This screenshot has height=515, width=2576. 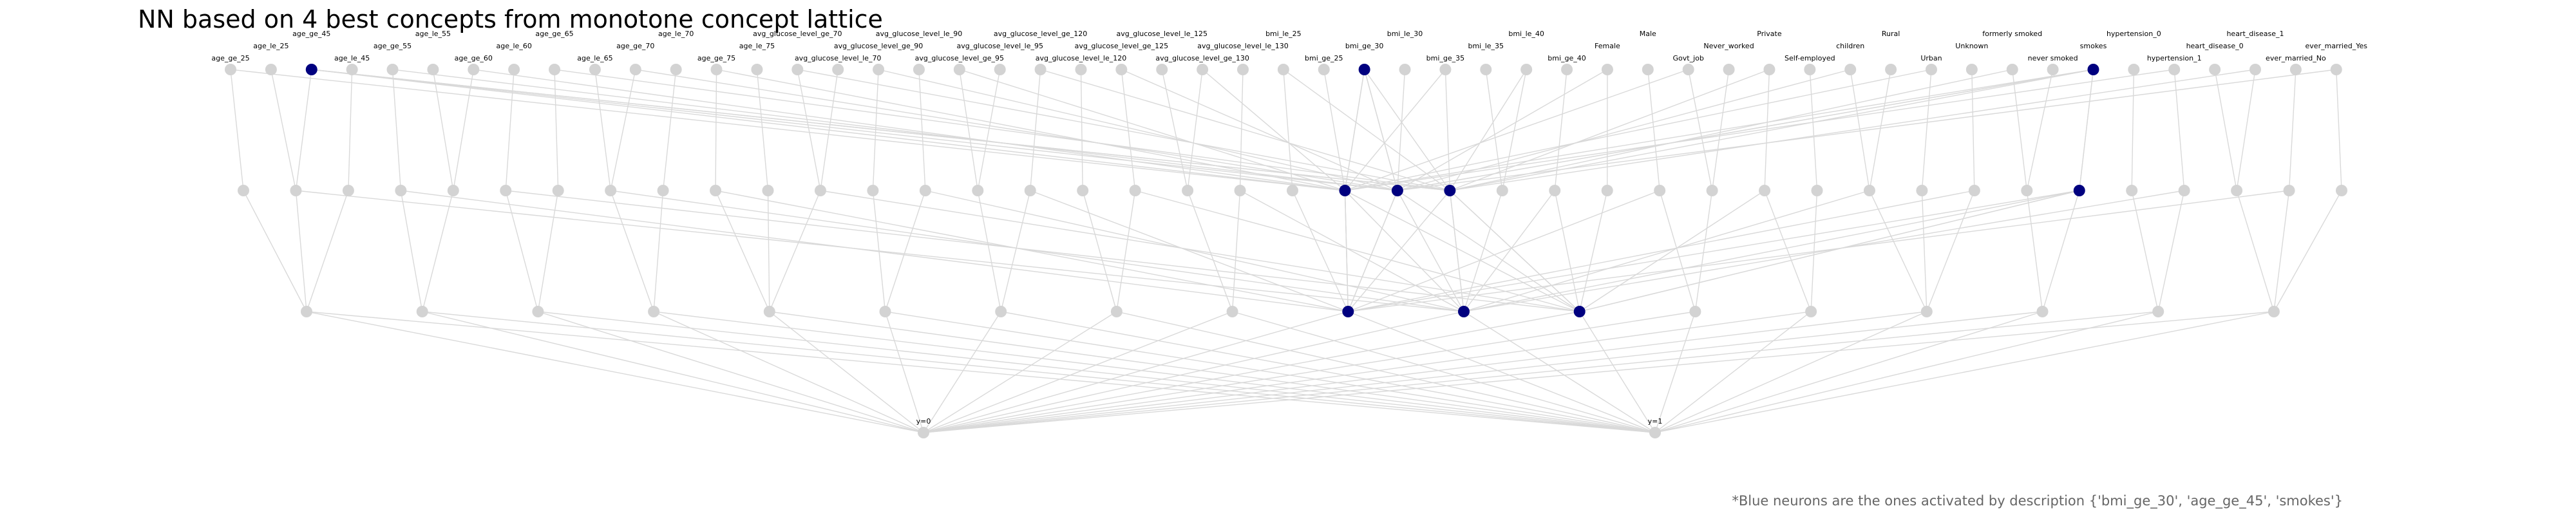 I want to click on input-label: avg_glucose_level_le_125, so click(x=1162, y=34).